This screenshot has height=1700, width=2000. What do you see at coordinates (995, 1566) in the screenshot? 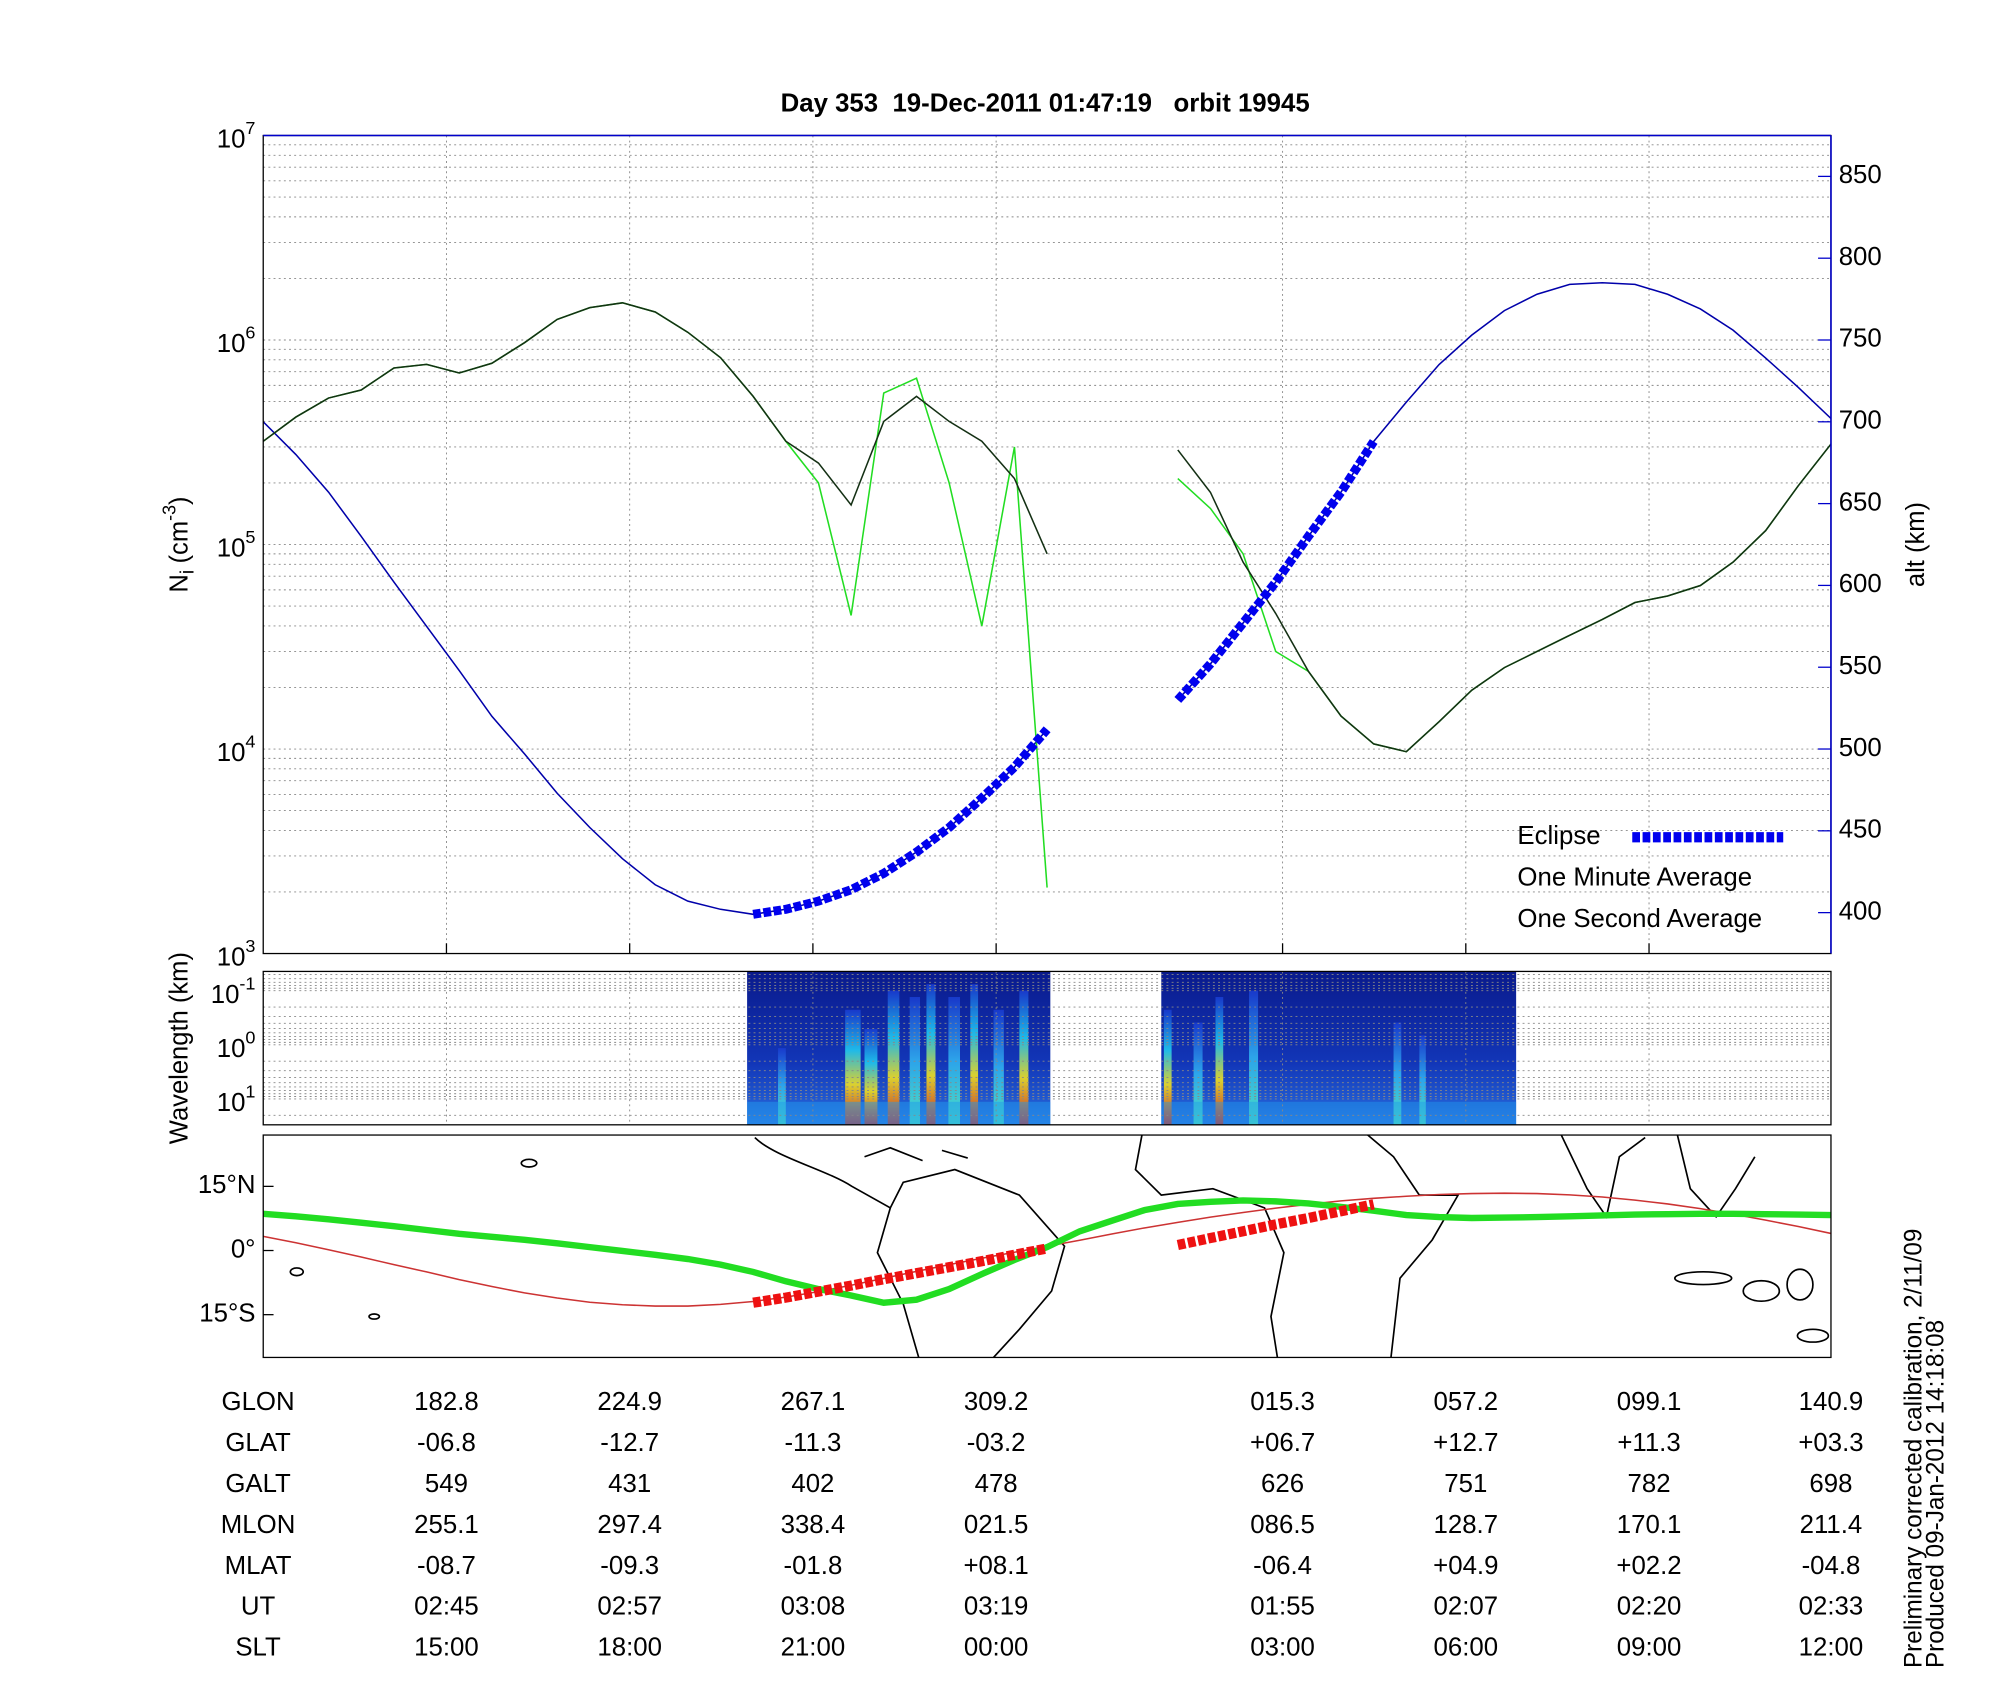
I see `table-cell: +08.1` at bounding box center [995, 1566].